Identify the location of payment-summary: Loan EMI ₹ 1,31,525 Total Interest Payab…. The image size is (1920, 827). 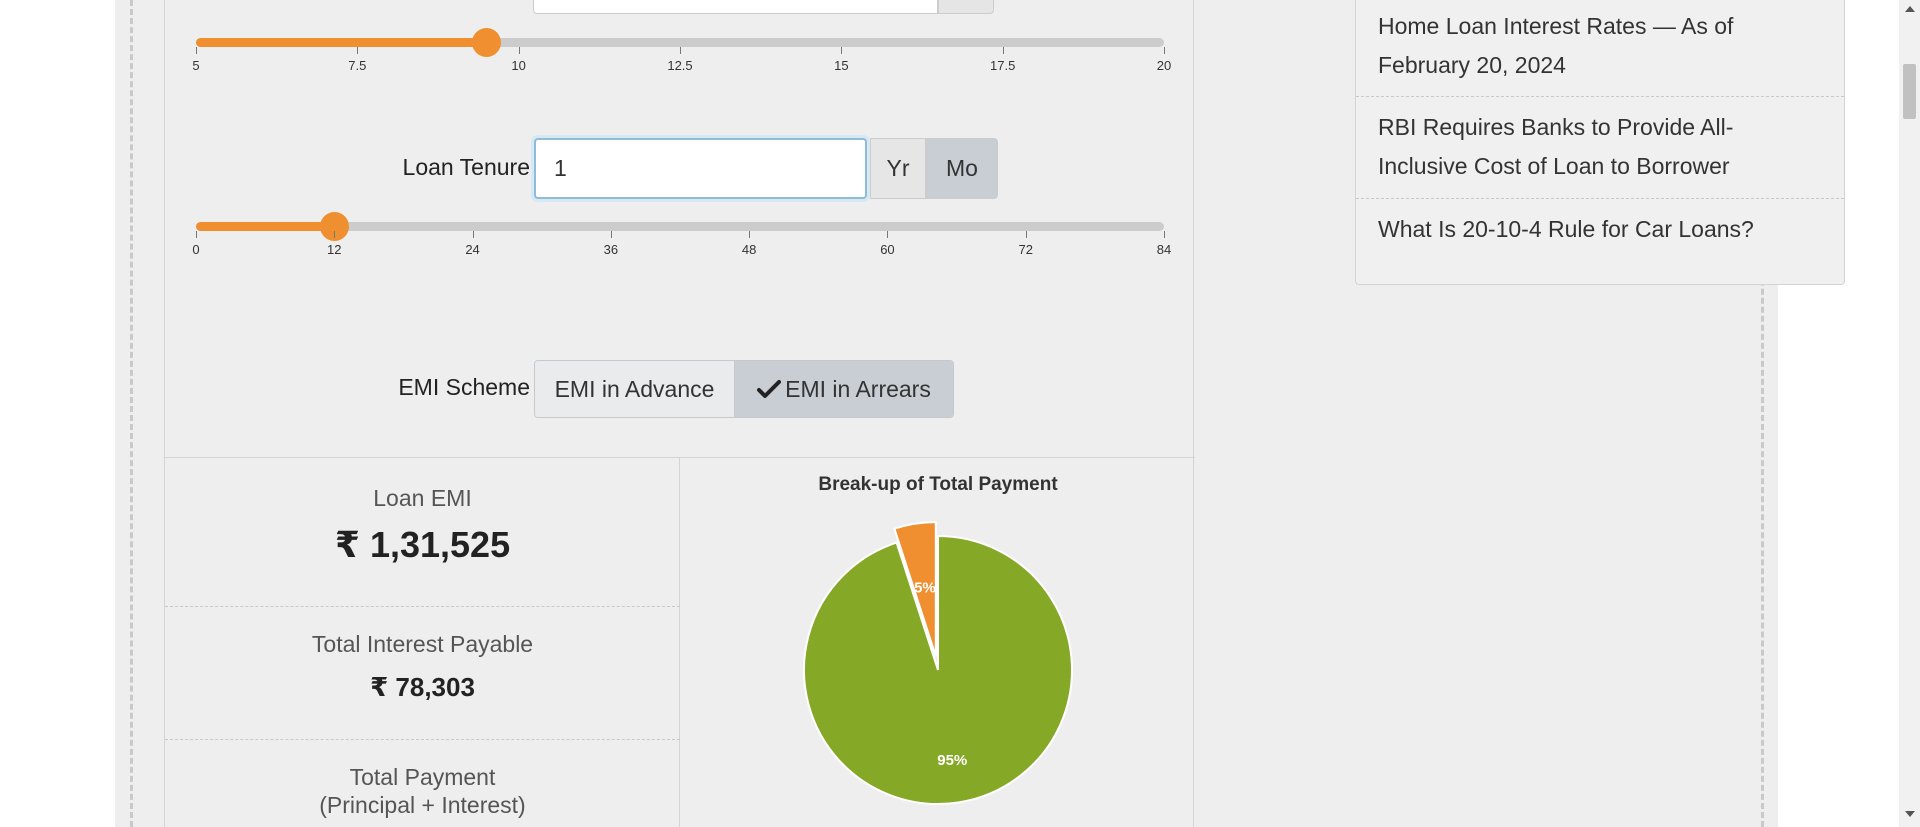
(422, 642).